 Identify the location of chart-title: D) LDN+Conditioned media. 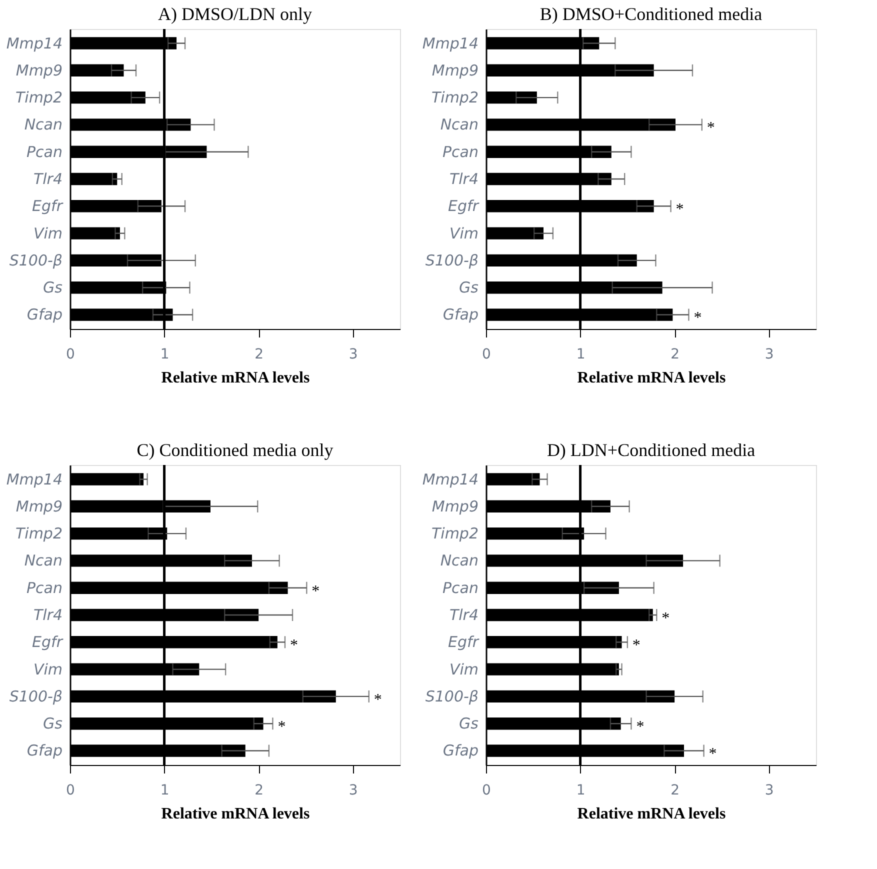
(651, 450).